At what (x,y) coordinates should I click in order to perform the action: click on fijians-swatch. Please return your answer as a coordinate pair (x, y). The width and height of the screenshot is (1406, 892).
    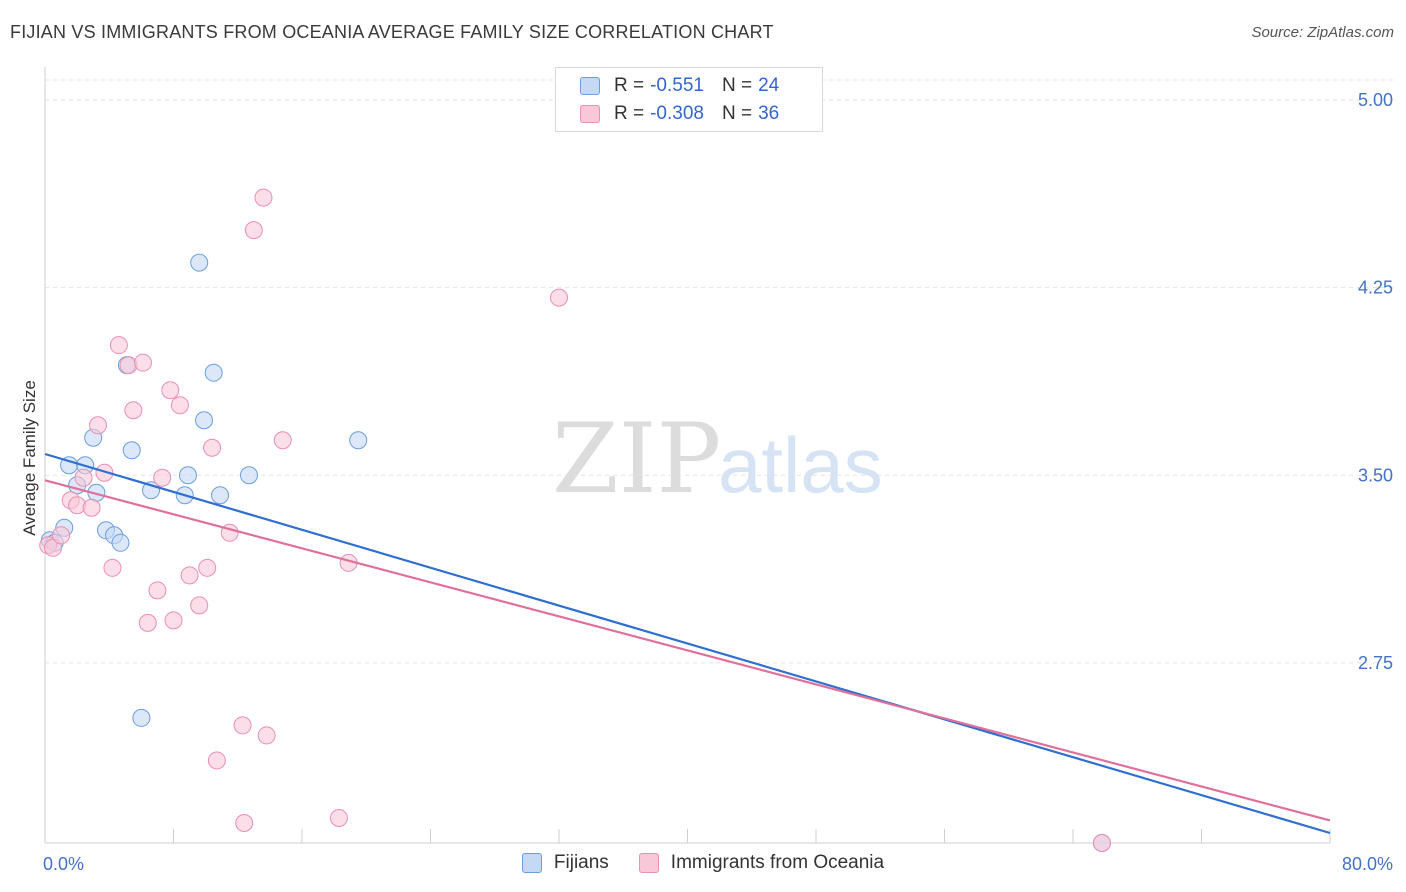
    Looking at the image, I should click on (590, 86).